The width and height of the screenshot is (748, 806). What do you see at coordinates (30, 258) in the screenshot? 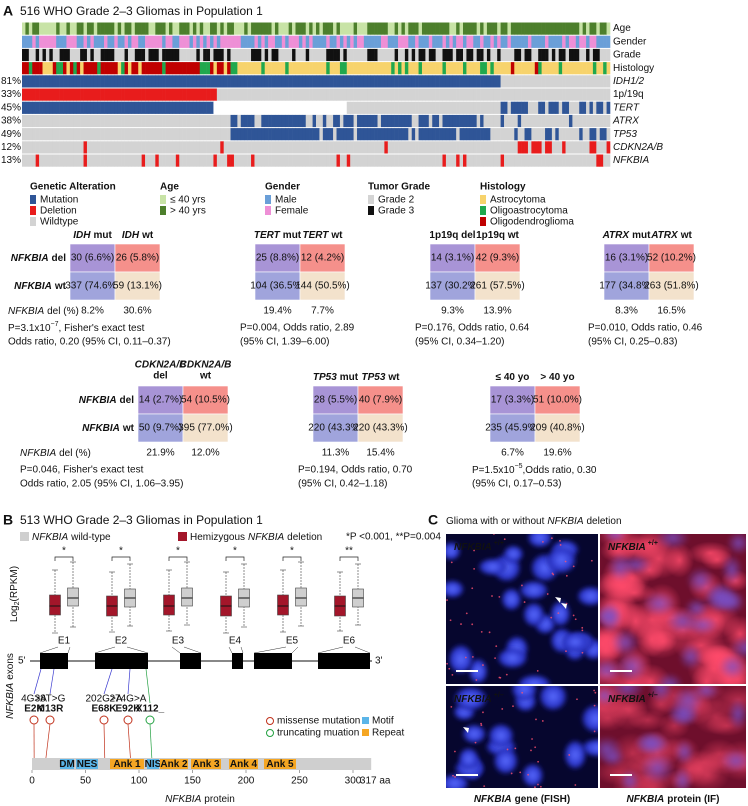
I see `text-part: NFKBIA` at bounding box center [30, 258].